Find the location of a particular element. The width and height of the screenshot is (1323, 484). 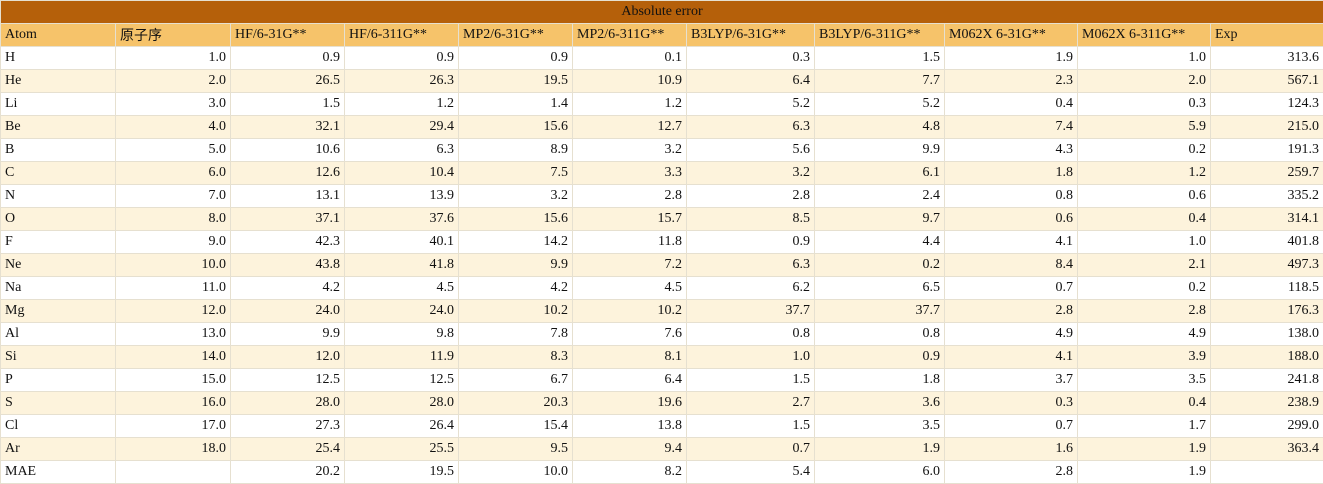

table-cell: 3.0 is located at coordinates (173, 104).